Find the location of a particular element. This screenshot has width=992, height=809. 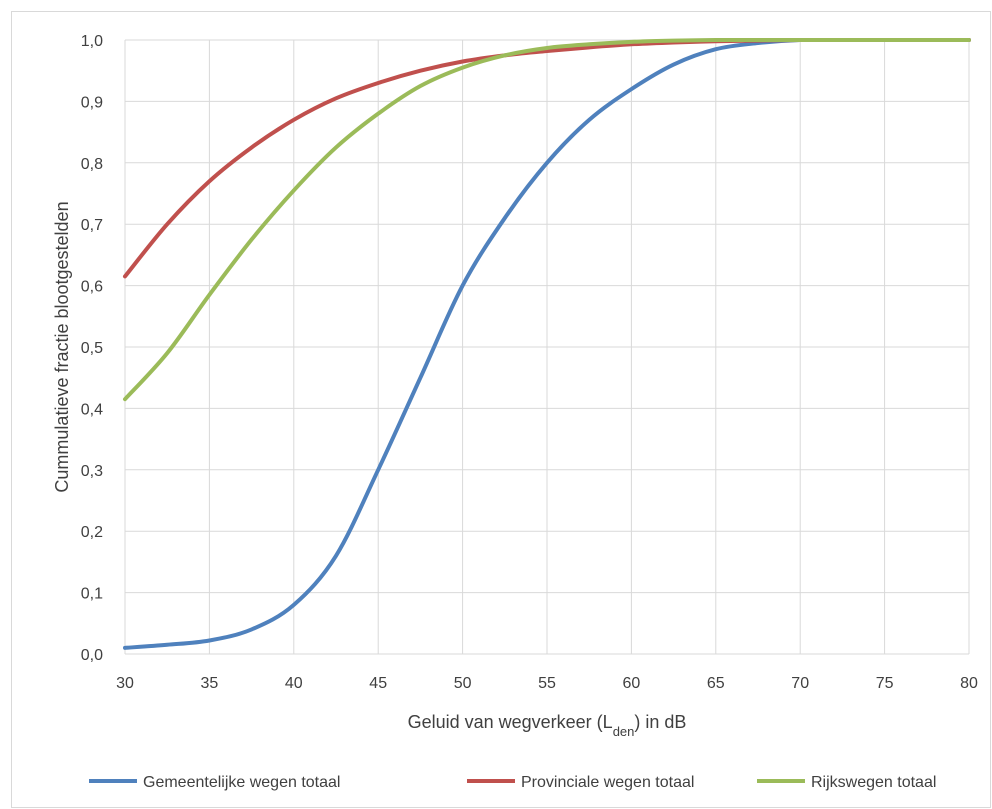

y-tick-label: 0,4 is located at coordinates (92, 409).